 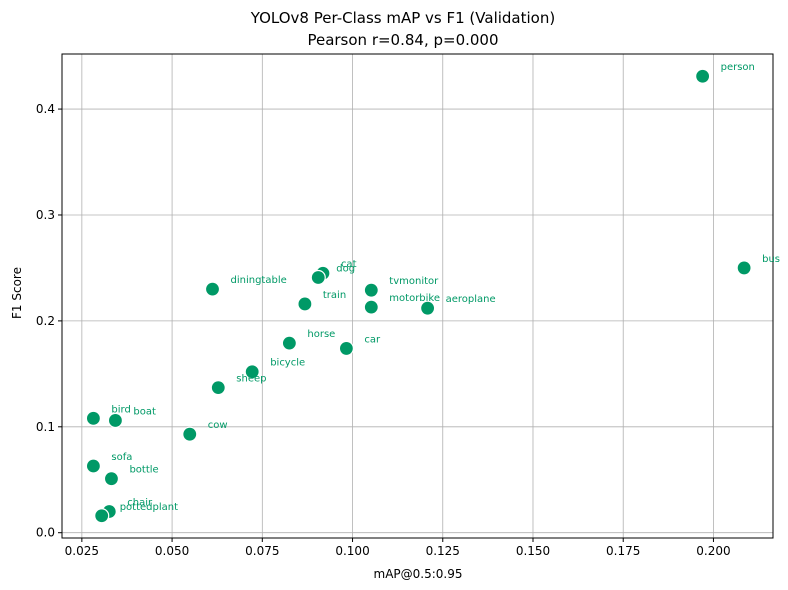 What do you see at coordinates (82, 551) in the screenshot?
I see `x-tick-label: 0.025` at bounding box center [82, 551].